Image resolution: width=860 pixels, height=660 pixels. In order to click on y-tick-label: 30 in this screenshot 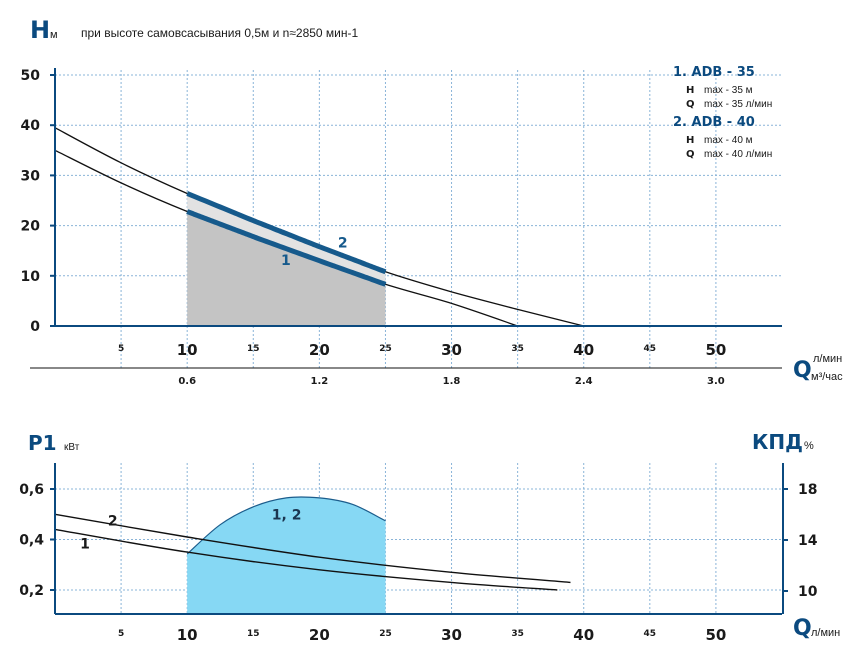, I will do `click(31, 176)`.